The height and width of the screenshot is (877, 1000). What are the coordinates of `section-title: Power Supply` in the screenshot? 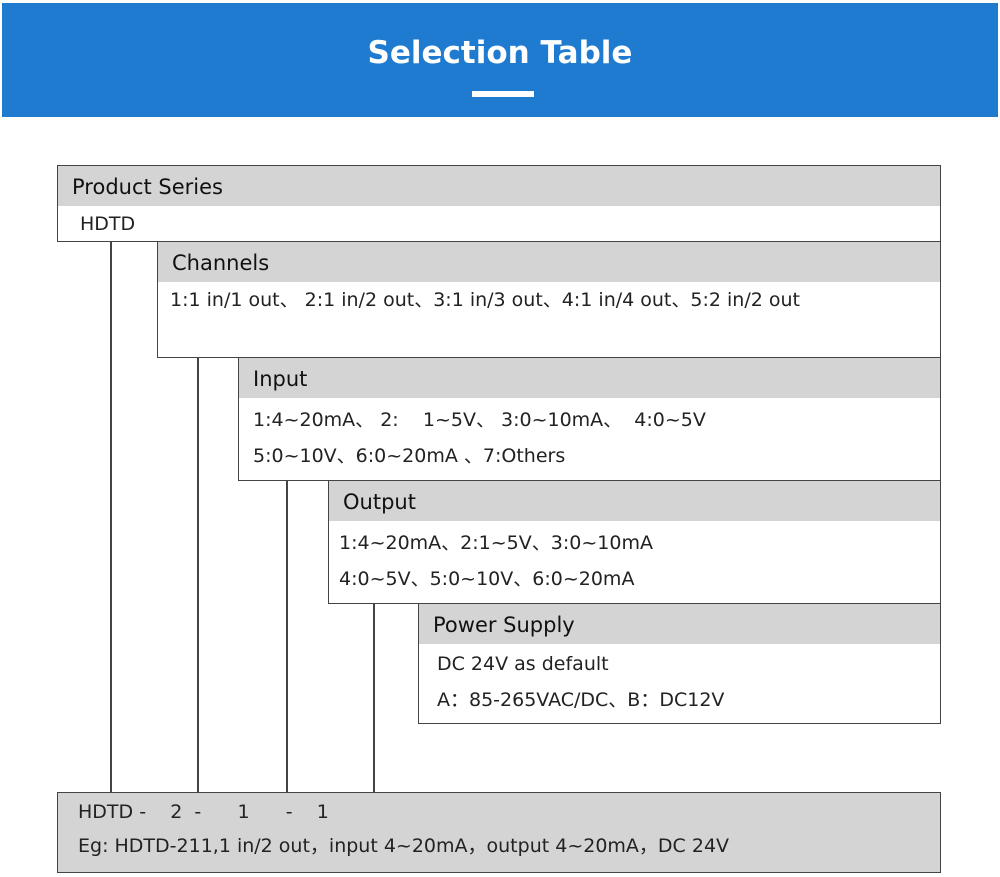 It's located at (679, 624).